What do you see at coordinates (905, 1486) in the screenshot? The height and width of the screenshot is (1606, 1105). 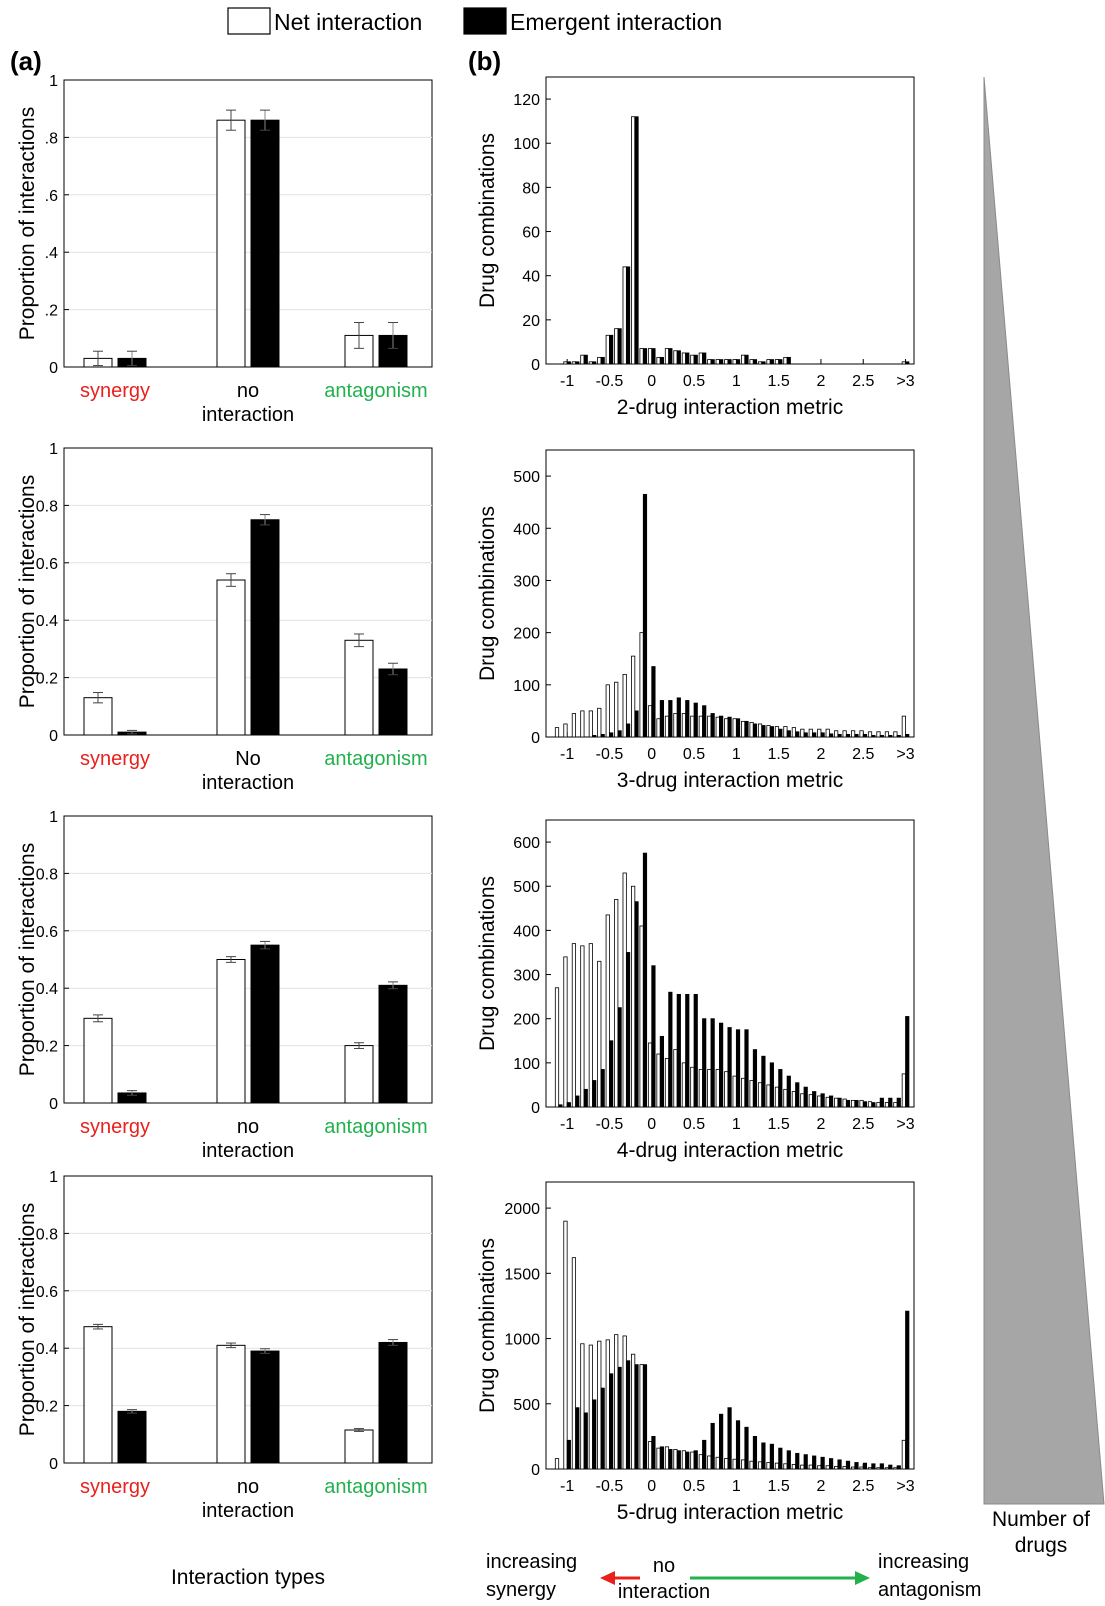 I see `x-tick-label: >3` at bounding box center [905, 1486].